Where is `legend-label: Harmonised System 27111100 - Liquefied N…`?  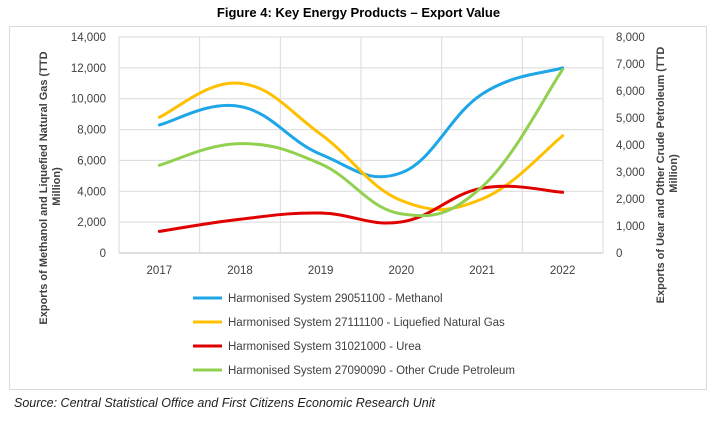
legend-label: Harmonised System 27111100 - Liquefied N… is located at coordinates (366, 323).